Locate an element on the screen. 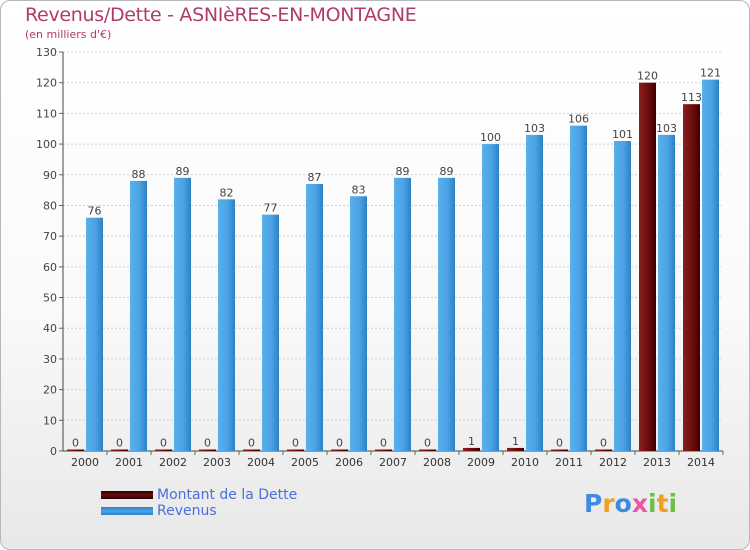  legend-item-dette: Montant de la Dette is located at coordinates (199, 495).